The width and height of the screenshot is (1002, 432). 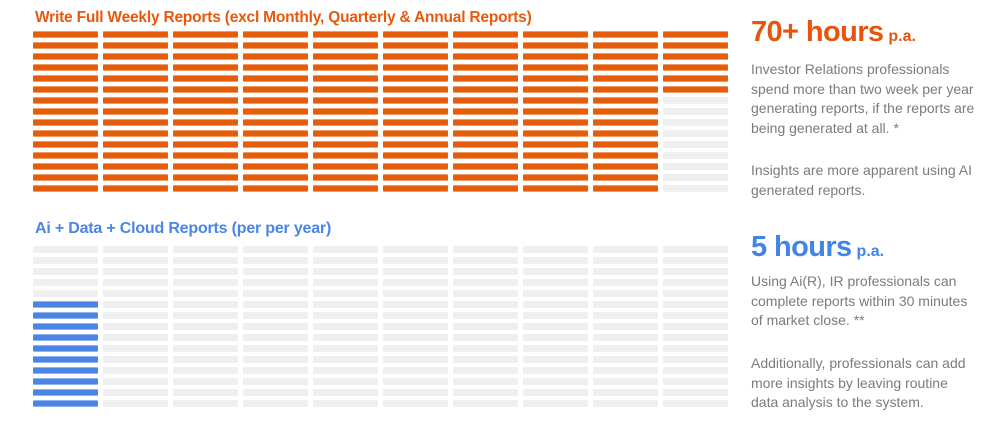 I want to click on manual-hours-value: 70+ hours, so click(x=817, y=32).